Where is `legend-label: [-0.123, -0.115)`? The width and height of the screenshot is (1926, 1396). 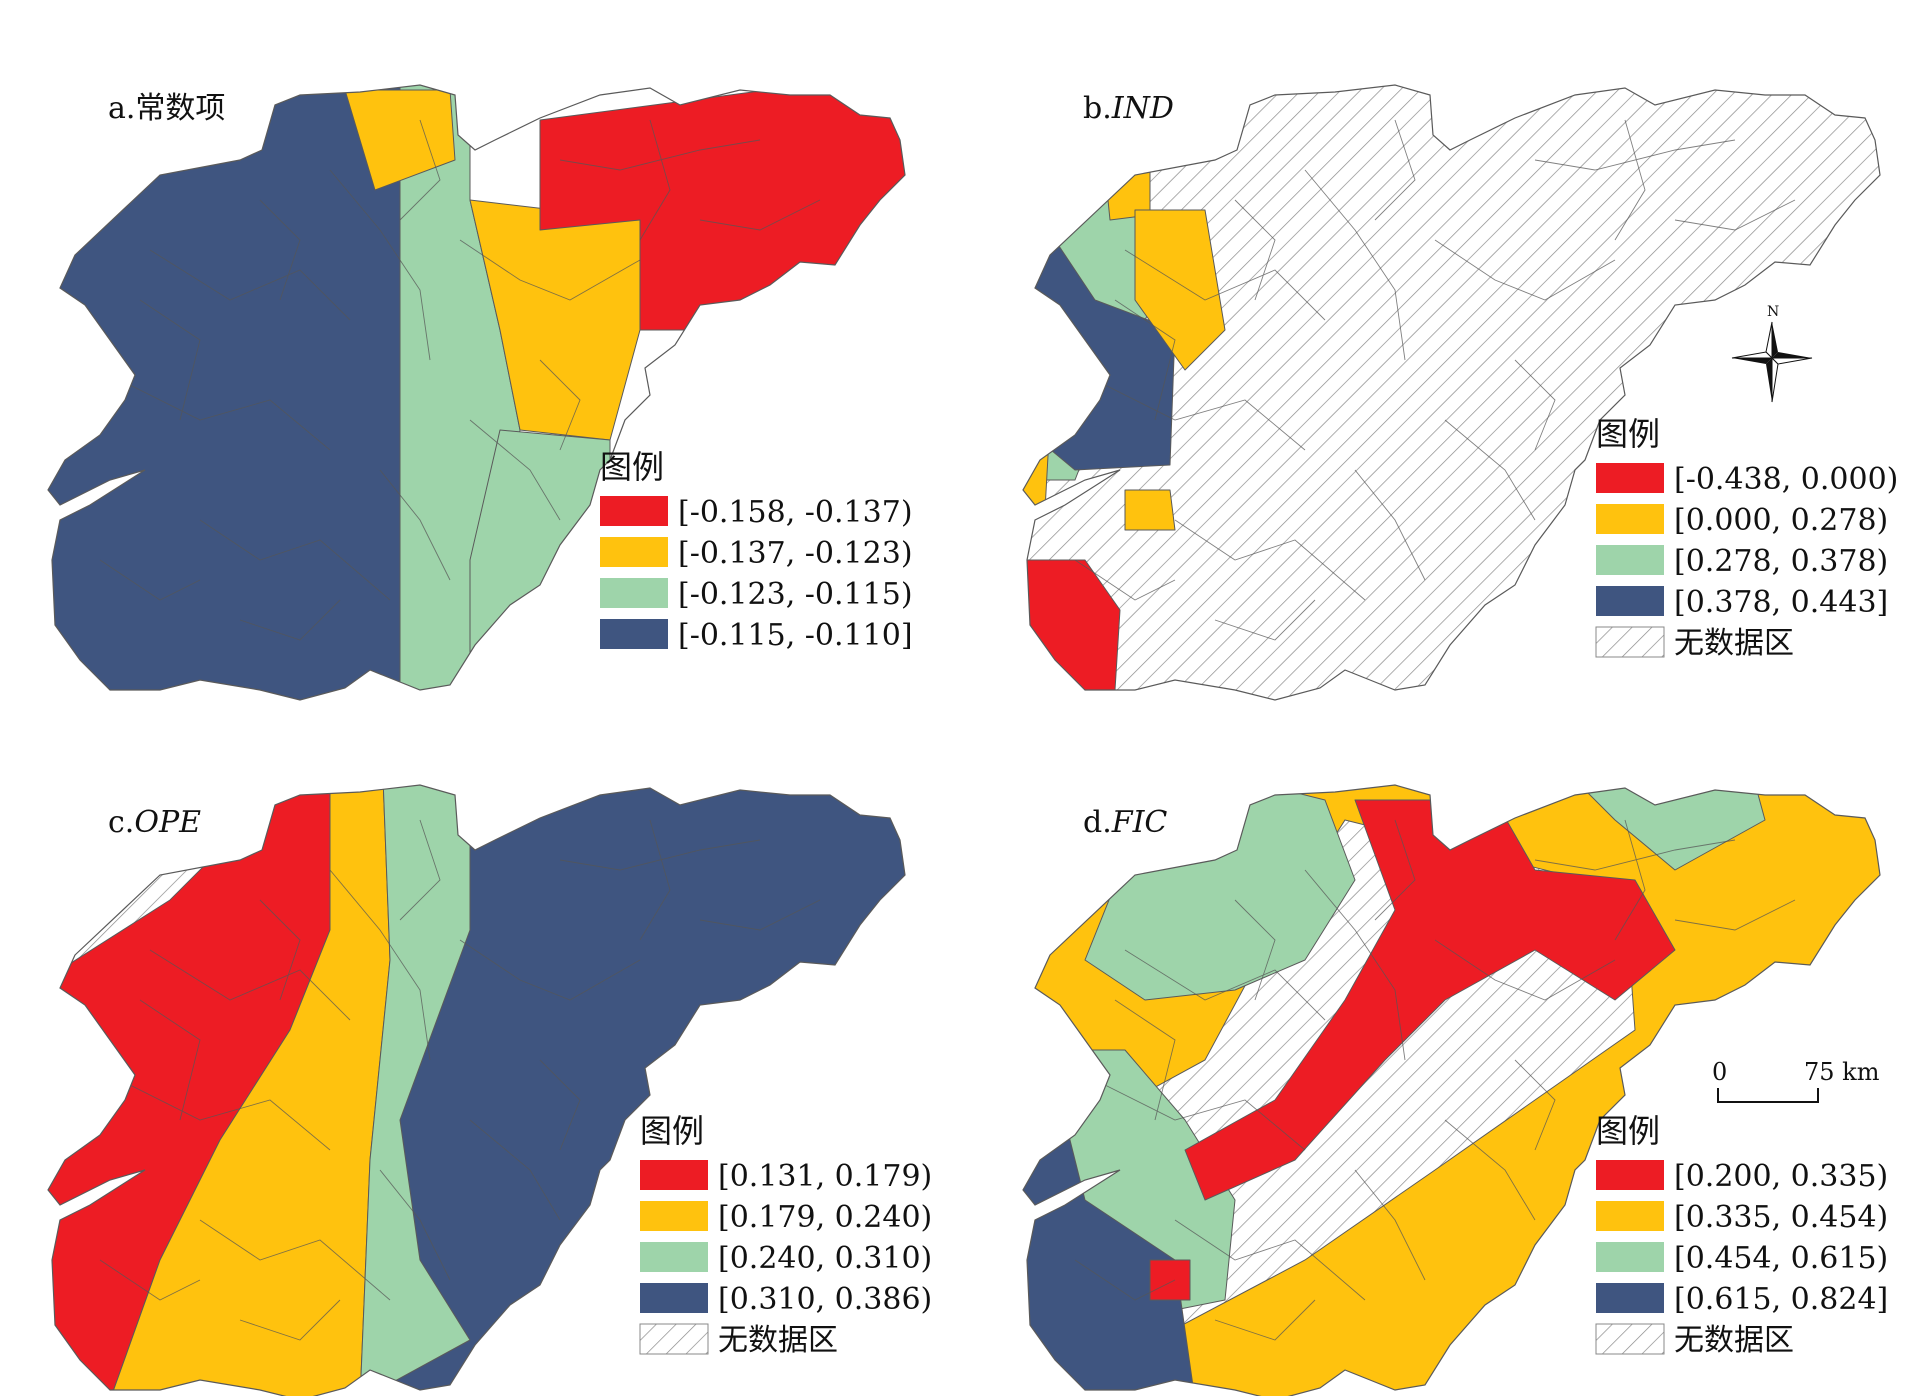 legend-label: [-0.123, -0.115) is located at coordinates (795, 594).